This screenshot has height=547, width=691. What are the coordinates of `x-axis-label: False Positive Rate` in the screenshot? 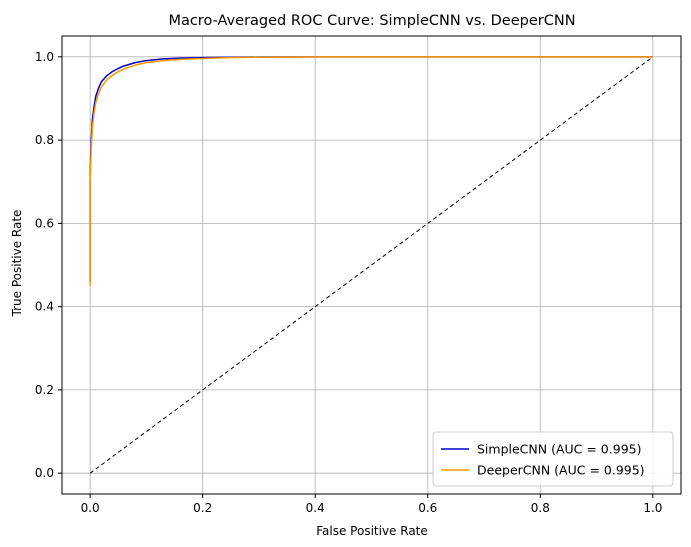 It's located at (372, 531).